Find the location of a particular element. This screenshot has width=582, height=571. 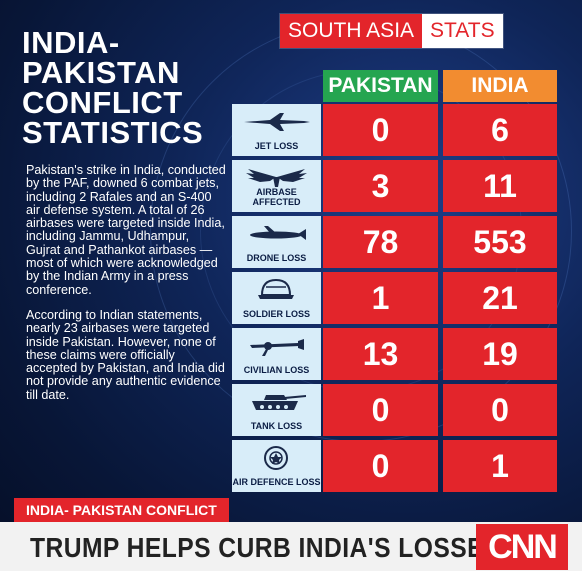

headline: TRUMP HELPS CURB INDIA'S LOSSES is located at coordinates (265, 547).